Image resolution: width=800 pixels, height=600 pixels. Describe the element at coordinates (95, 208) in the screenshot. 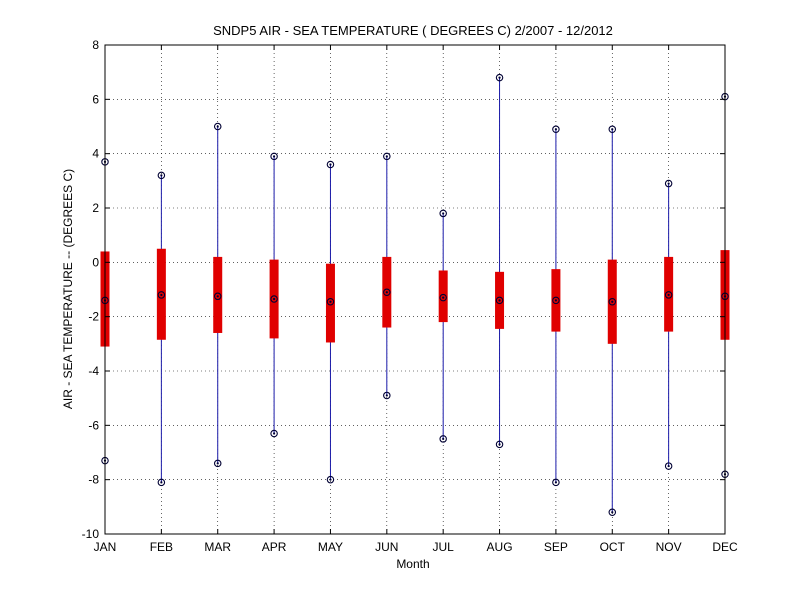

I see `y-tick-label: 2` at that location.